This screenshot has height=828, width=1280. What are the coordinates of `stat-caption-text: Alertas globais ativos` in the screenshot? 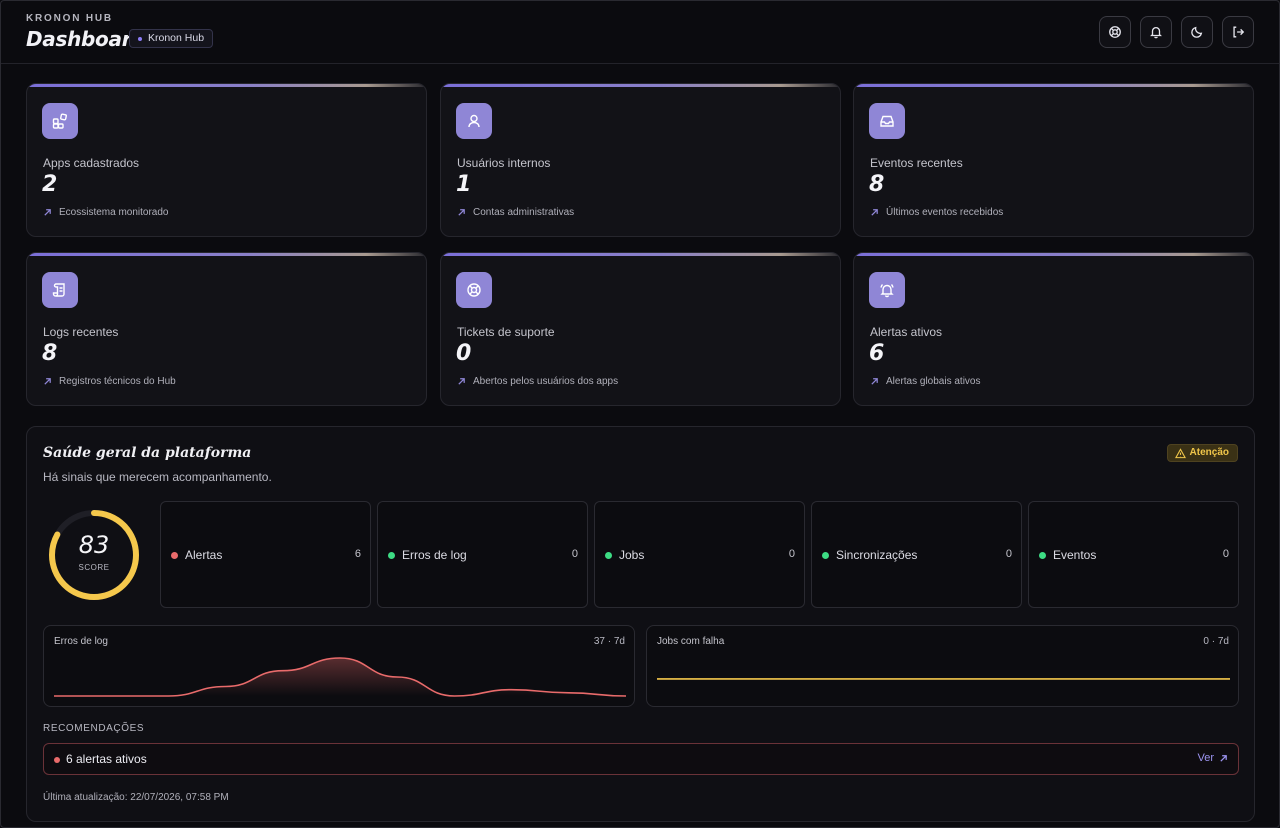 It's located at (933, 381).